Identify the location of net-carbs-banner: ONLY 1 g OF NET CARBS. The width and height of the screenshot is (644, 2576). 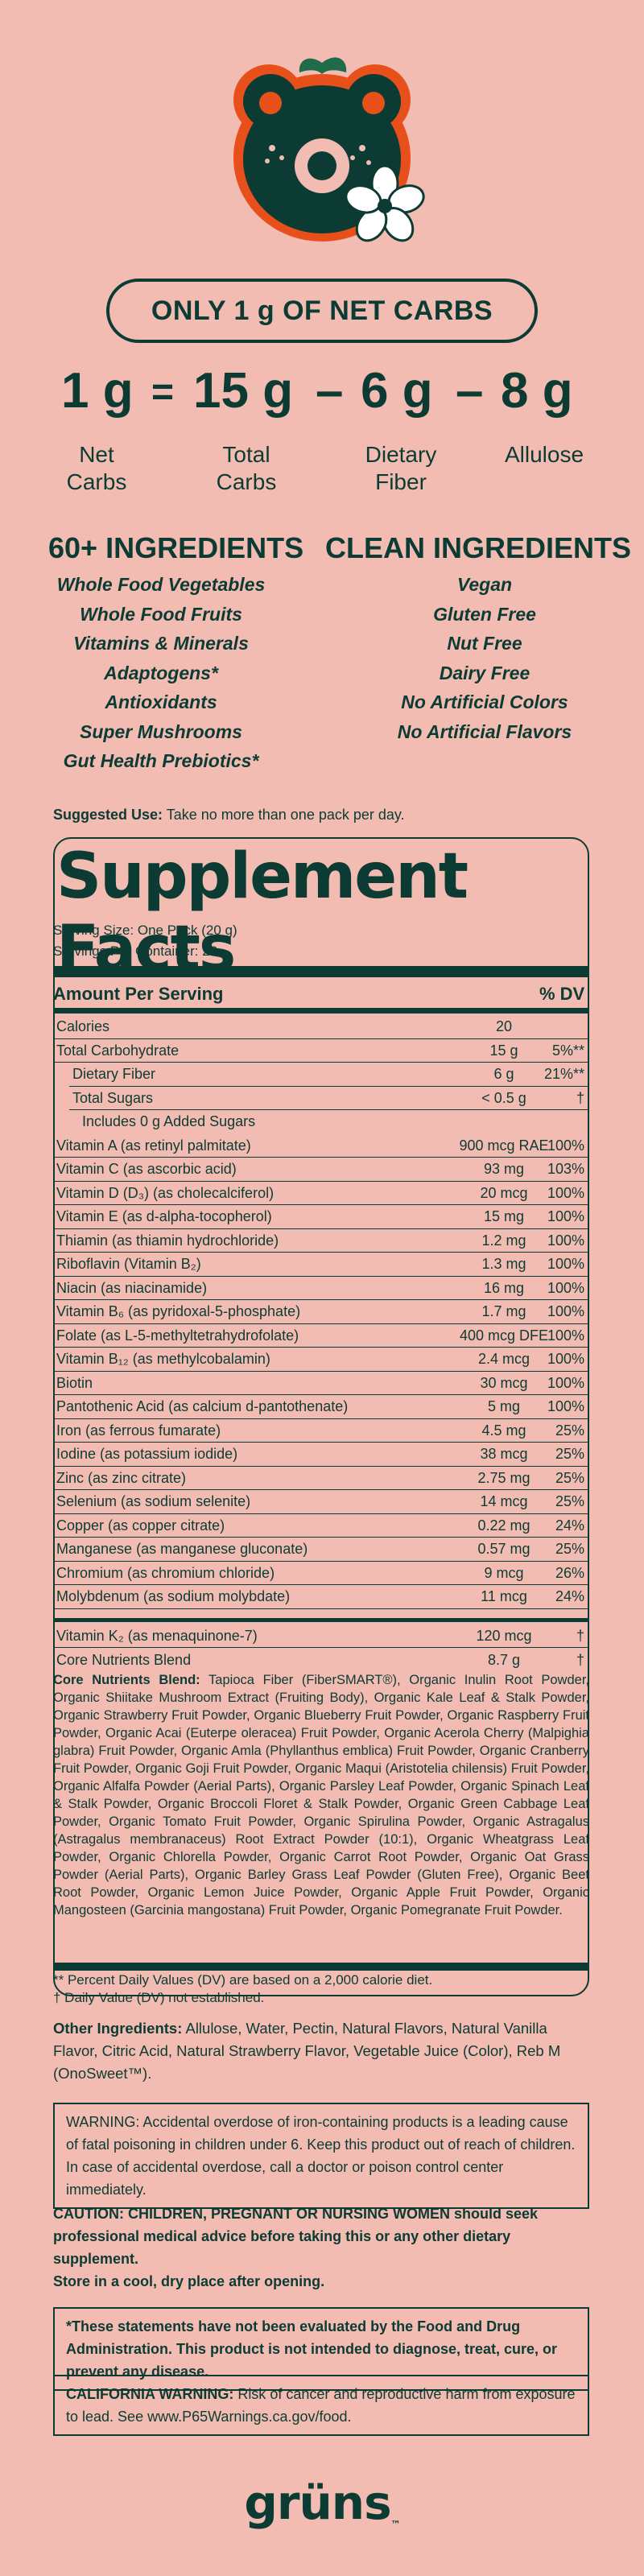
(322, 311).